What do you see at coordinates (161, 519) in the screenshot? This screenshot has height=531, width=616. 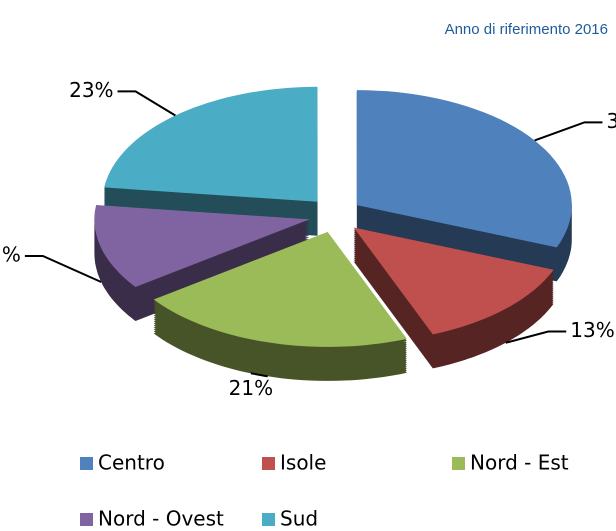 I see `legend-label: Nord - Ovest` at bounding box center [161, 519].